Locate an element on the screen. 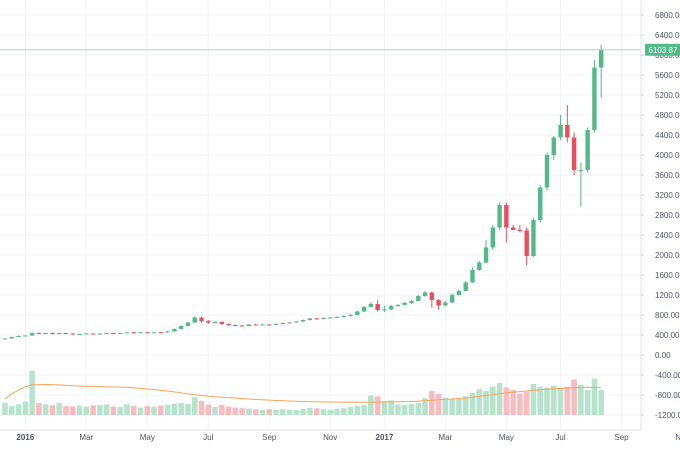  volume-ma-line is located at coordinates (303, 393).